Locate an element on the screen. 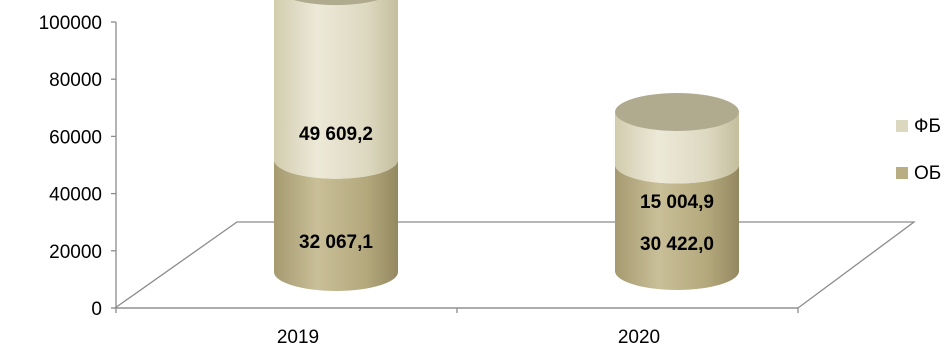 This screenshot has height=351, width=952. cylinder-fb-2020 is located at coordinates (677, 148).